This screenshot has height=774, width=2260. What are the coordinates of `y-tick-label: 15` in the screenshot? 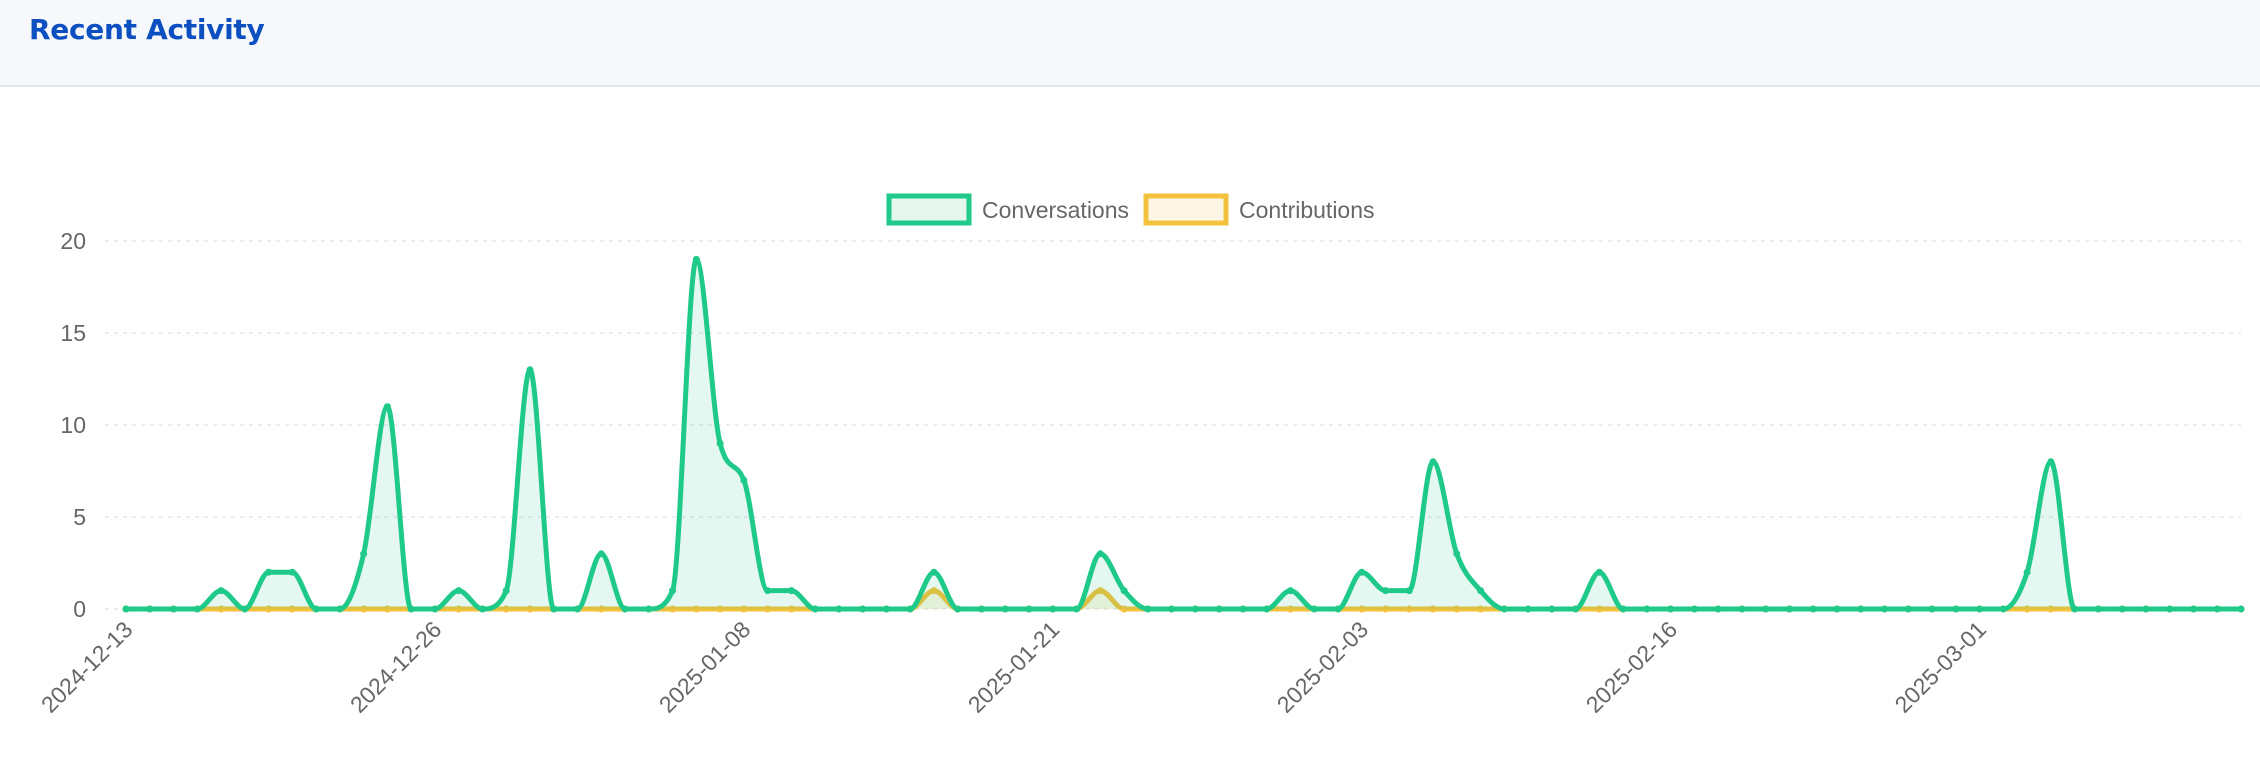 It's located at (73, 333).